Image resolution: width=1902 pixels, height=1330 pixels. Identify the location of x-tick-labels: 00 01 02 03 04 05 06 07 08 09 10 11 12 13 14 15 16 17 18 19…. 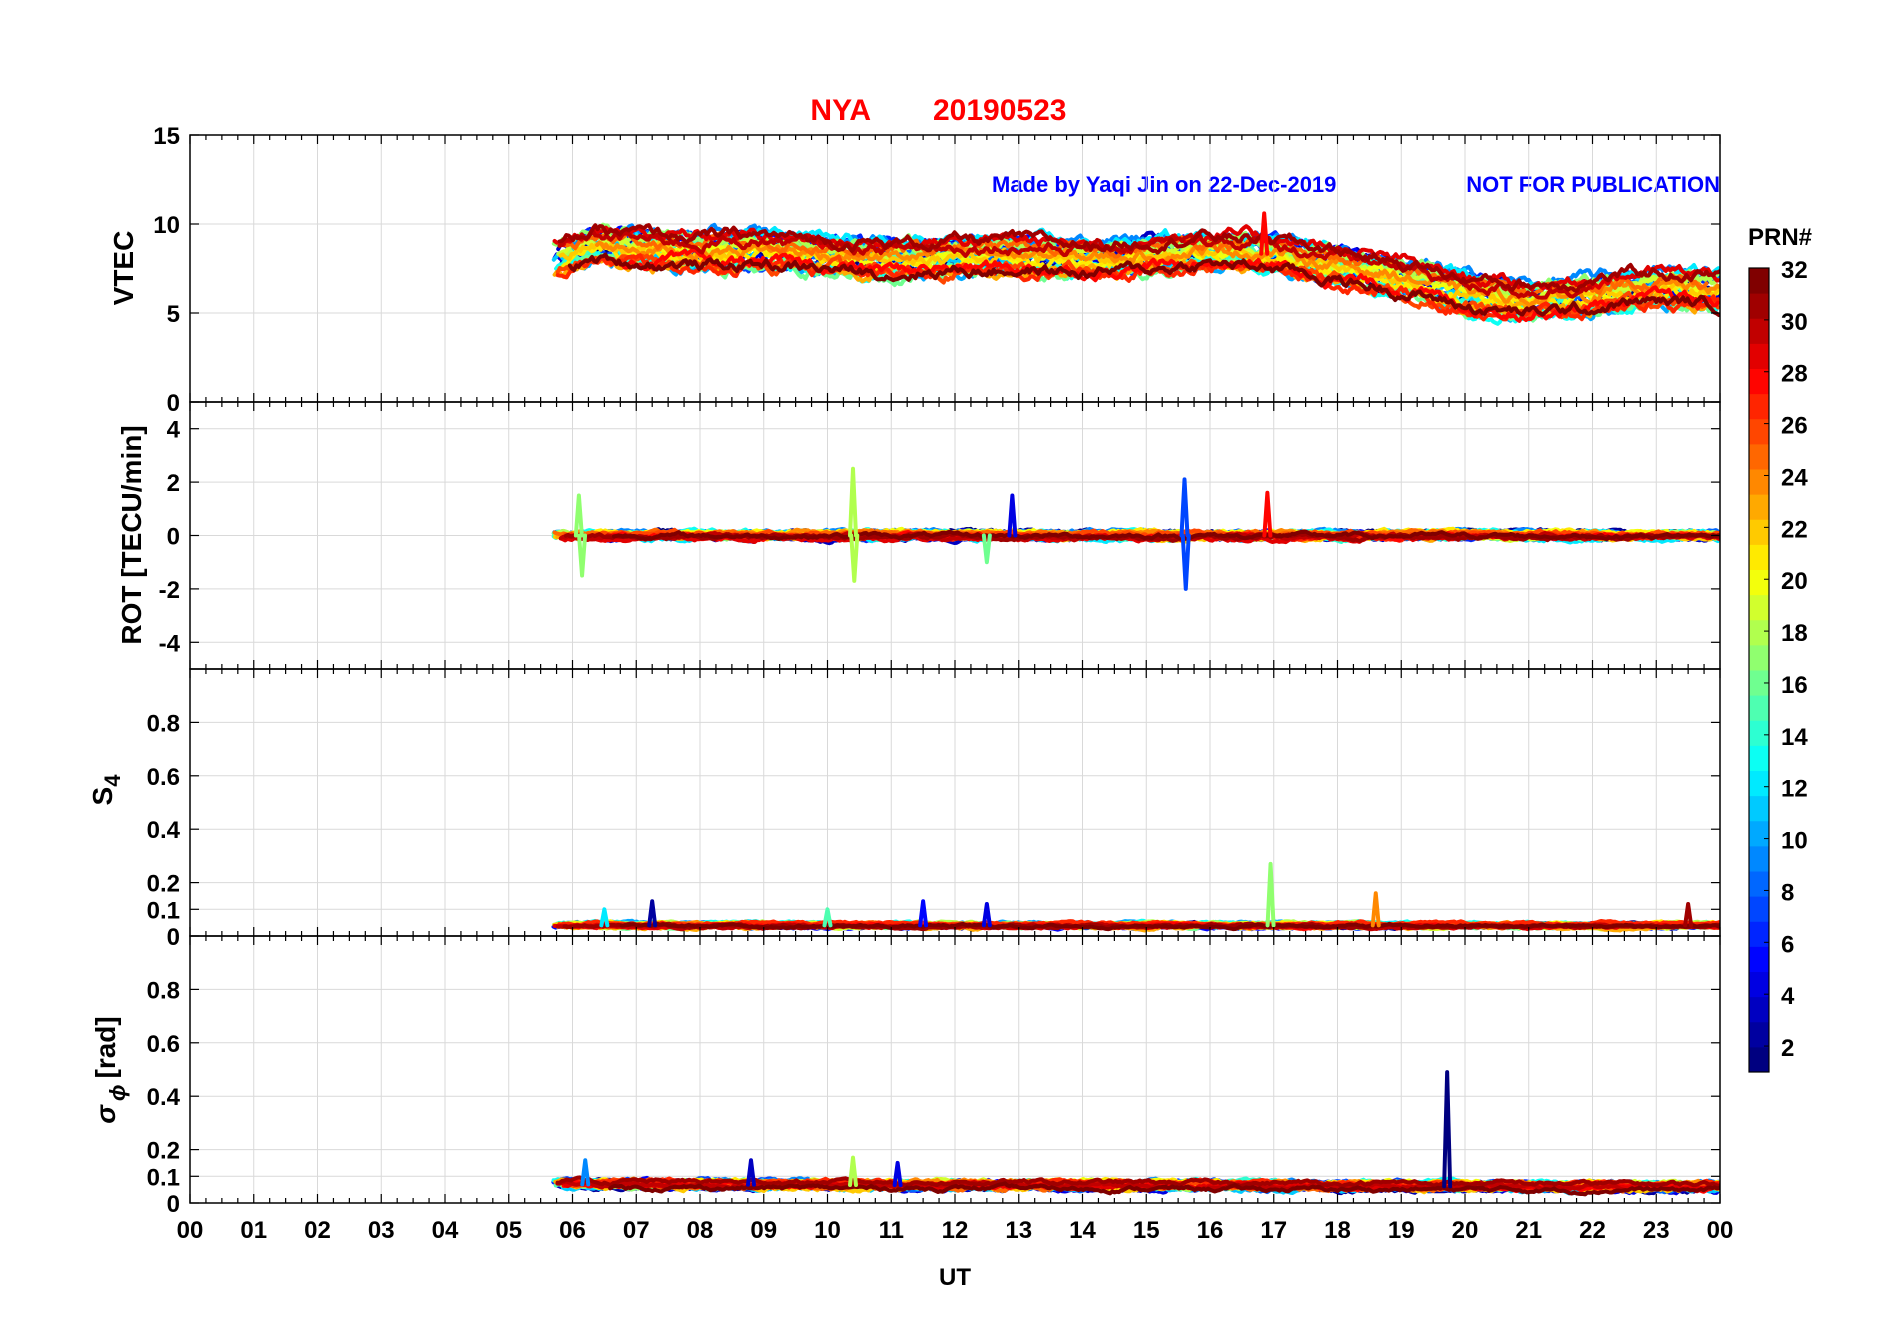
(955, 1230).